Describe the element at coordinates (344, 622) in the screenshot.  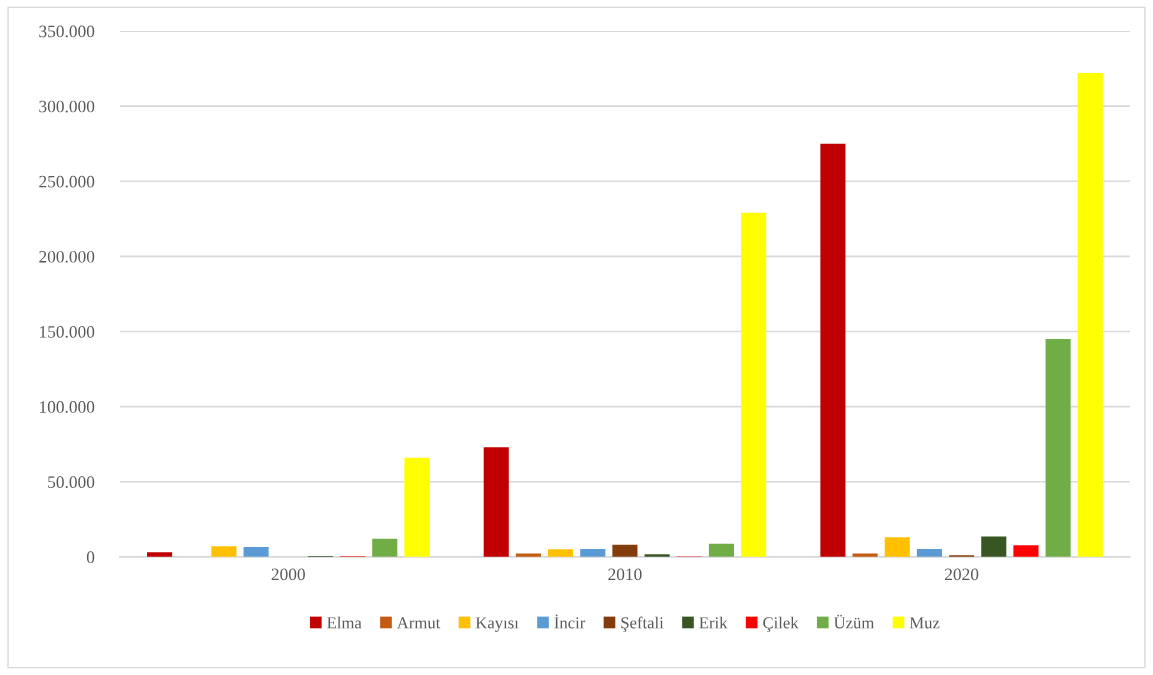
I see `legend-label: Elma` at that location.